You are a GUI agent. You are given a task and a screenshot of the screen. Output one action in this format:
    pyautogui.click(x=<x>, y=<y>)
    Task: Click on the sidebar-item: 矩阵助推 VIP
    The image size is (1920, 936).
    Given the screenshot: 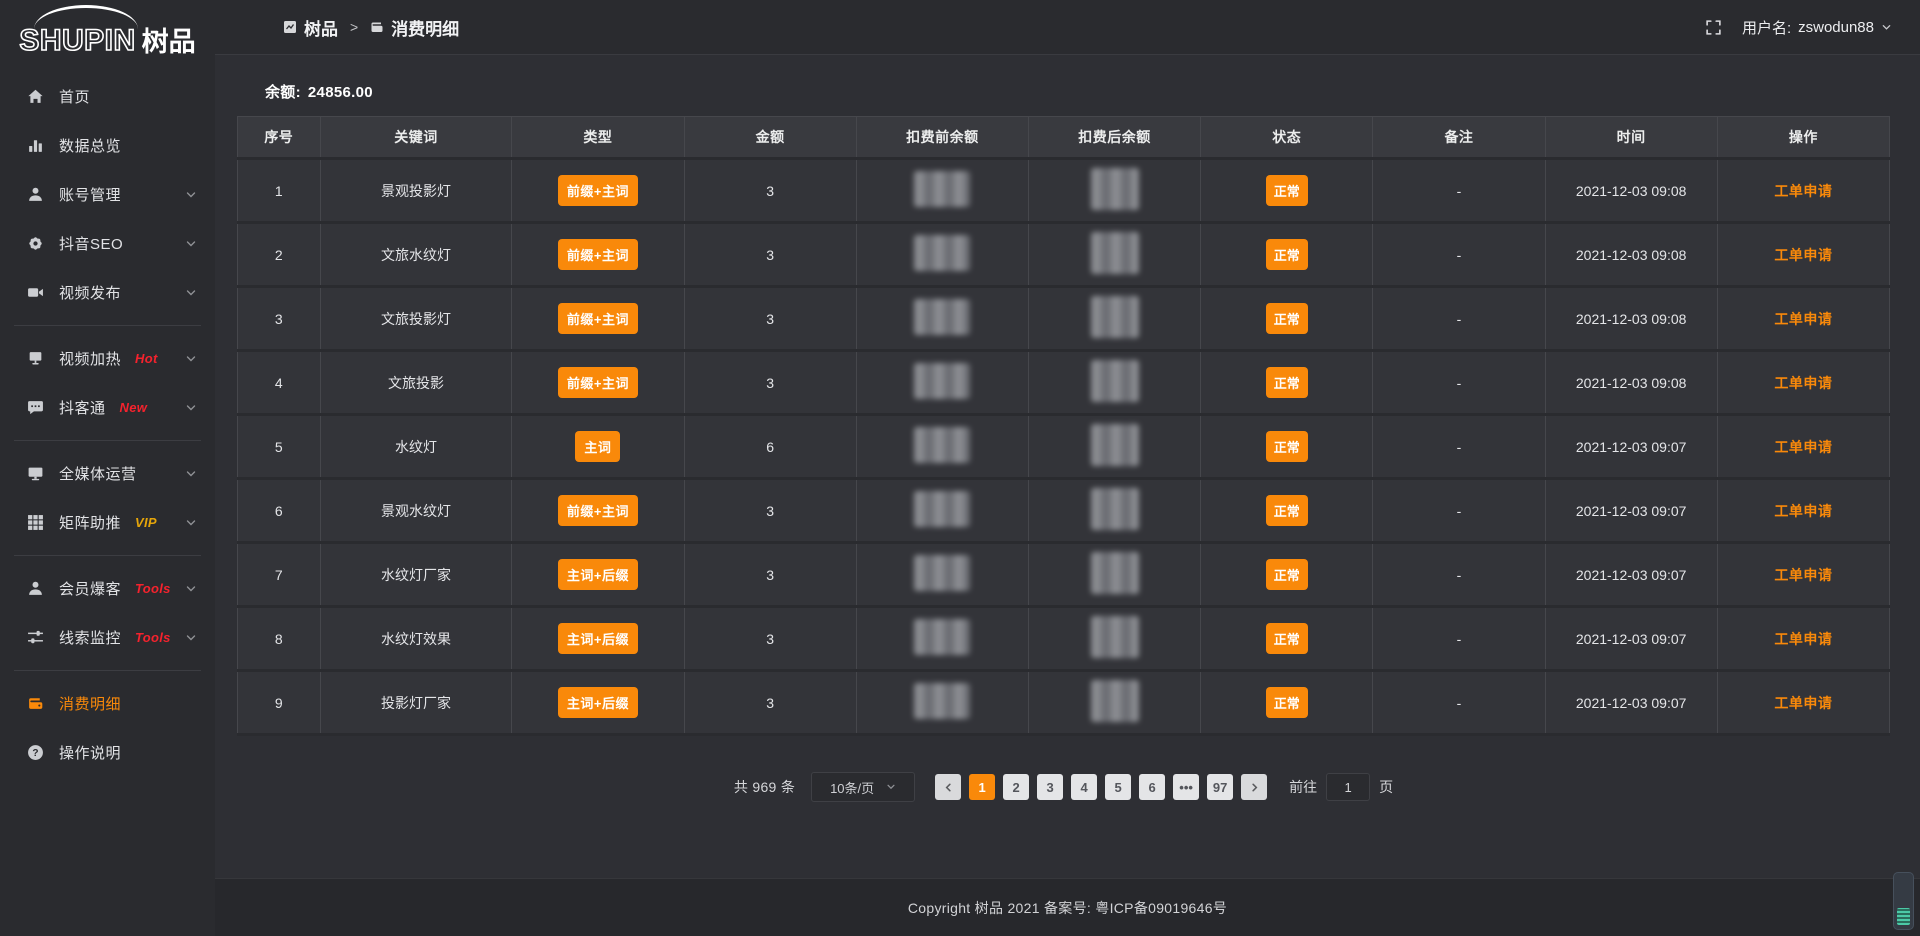 What is the action you would take?
    pyautogui.click(x=107, y=522)
    